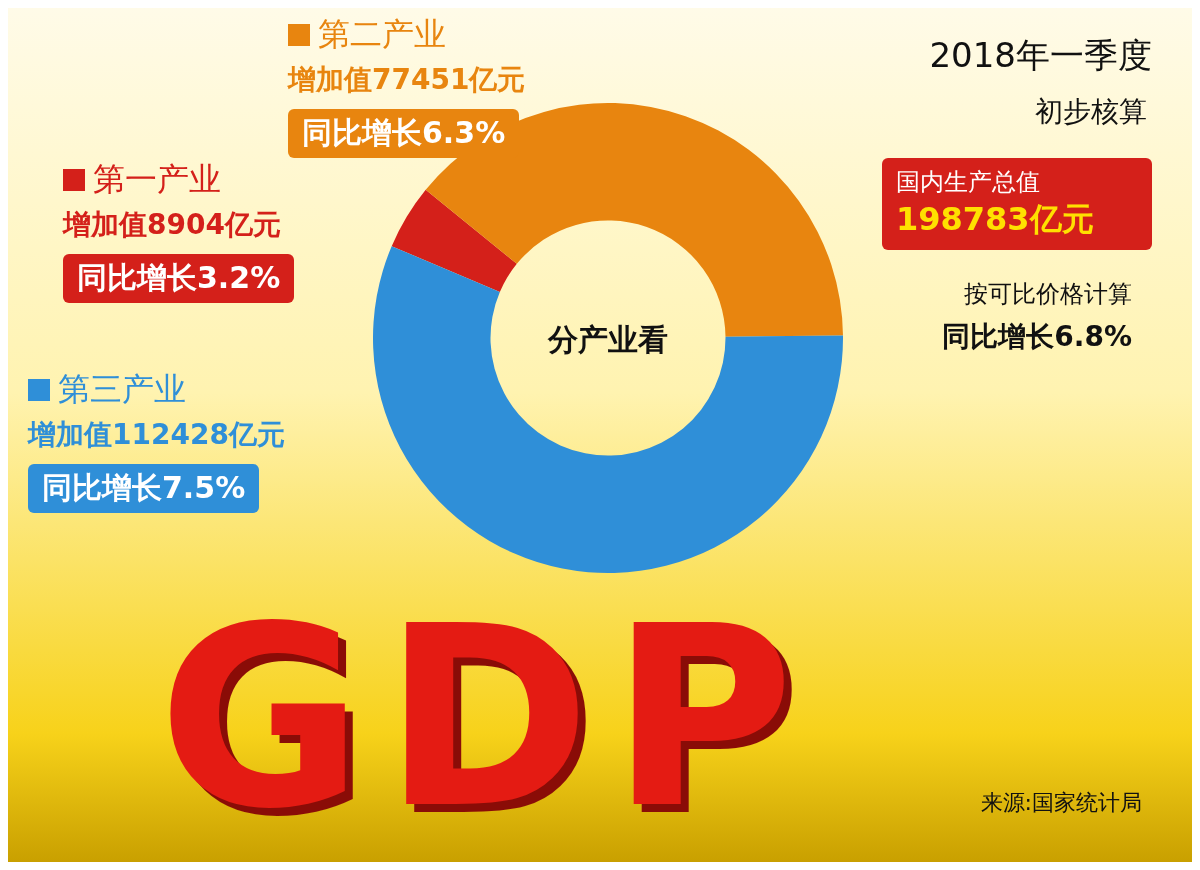 Image resolution: width=1200 pixels, height=870 pixels. Describe the element at coordinates (1061, 803) in the screenshot. I see `source-note: 来源:国家统计局` at that location.